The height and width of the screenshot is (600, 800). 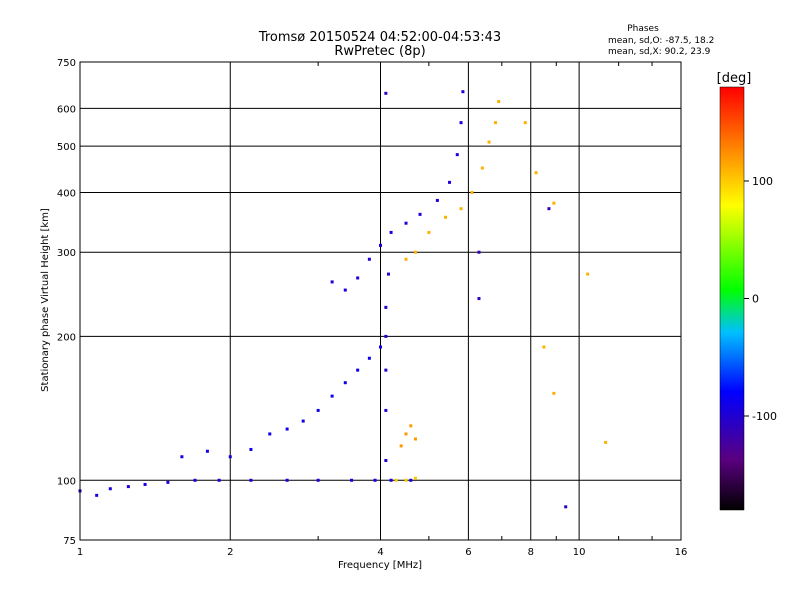 What do you see at coordinates (66, 63) in the screenshot?
I see `y-tick-label: 750` at bounding box center [66, 63].